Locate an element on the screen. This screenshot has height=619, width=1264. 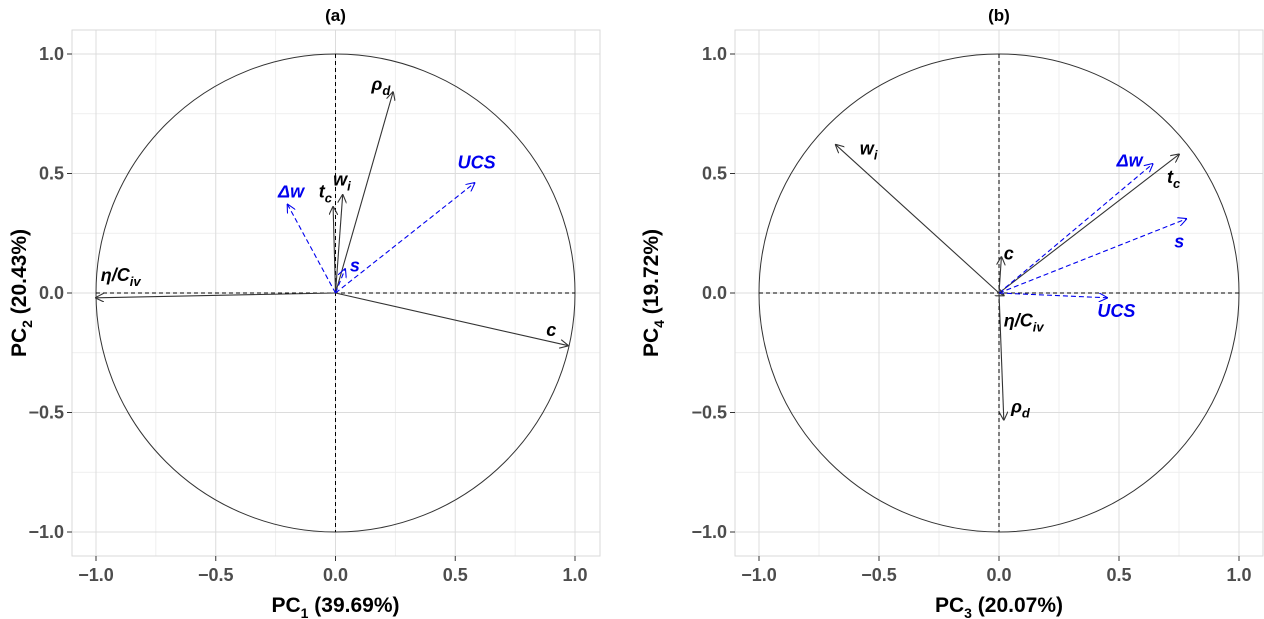
panel-title: (a) is located at coordinates (335, 15).